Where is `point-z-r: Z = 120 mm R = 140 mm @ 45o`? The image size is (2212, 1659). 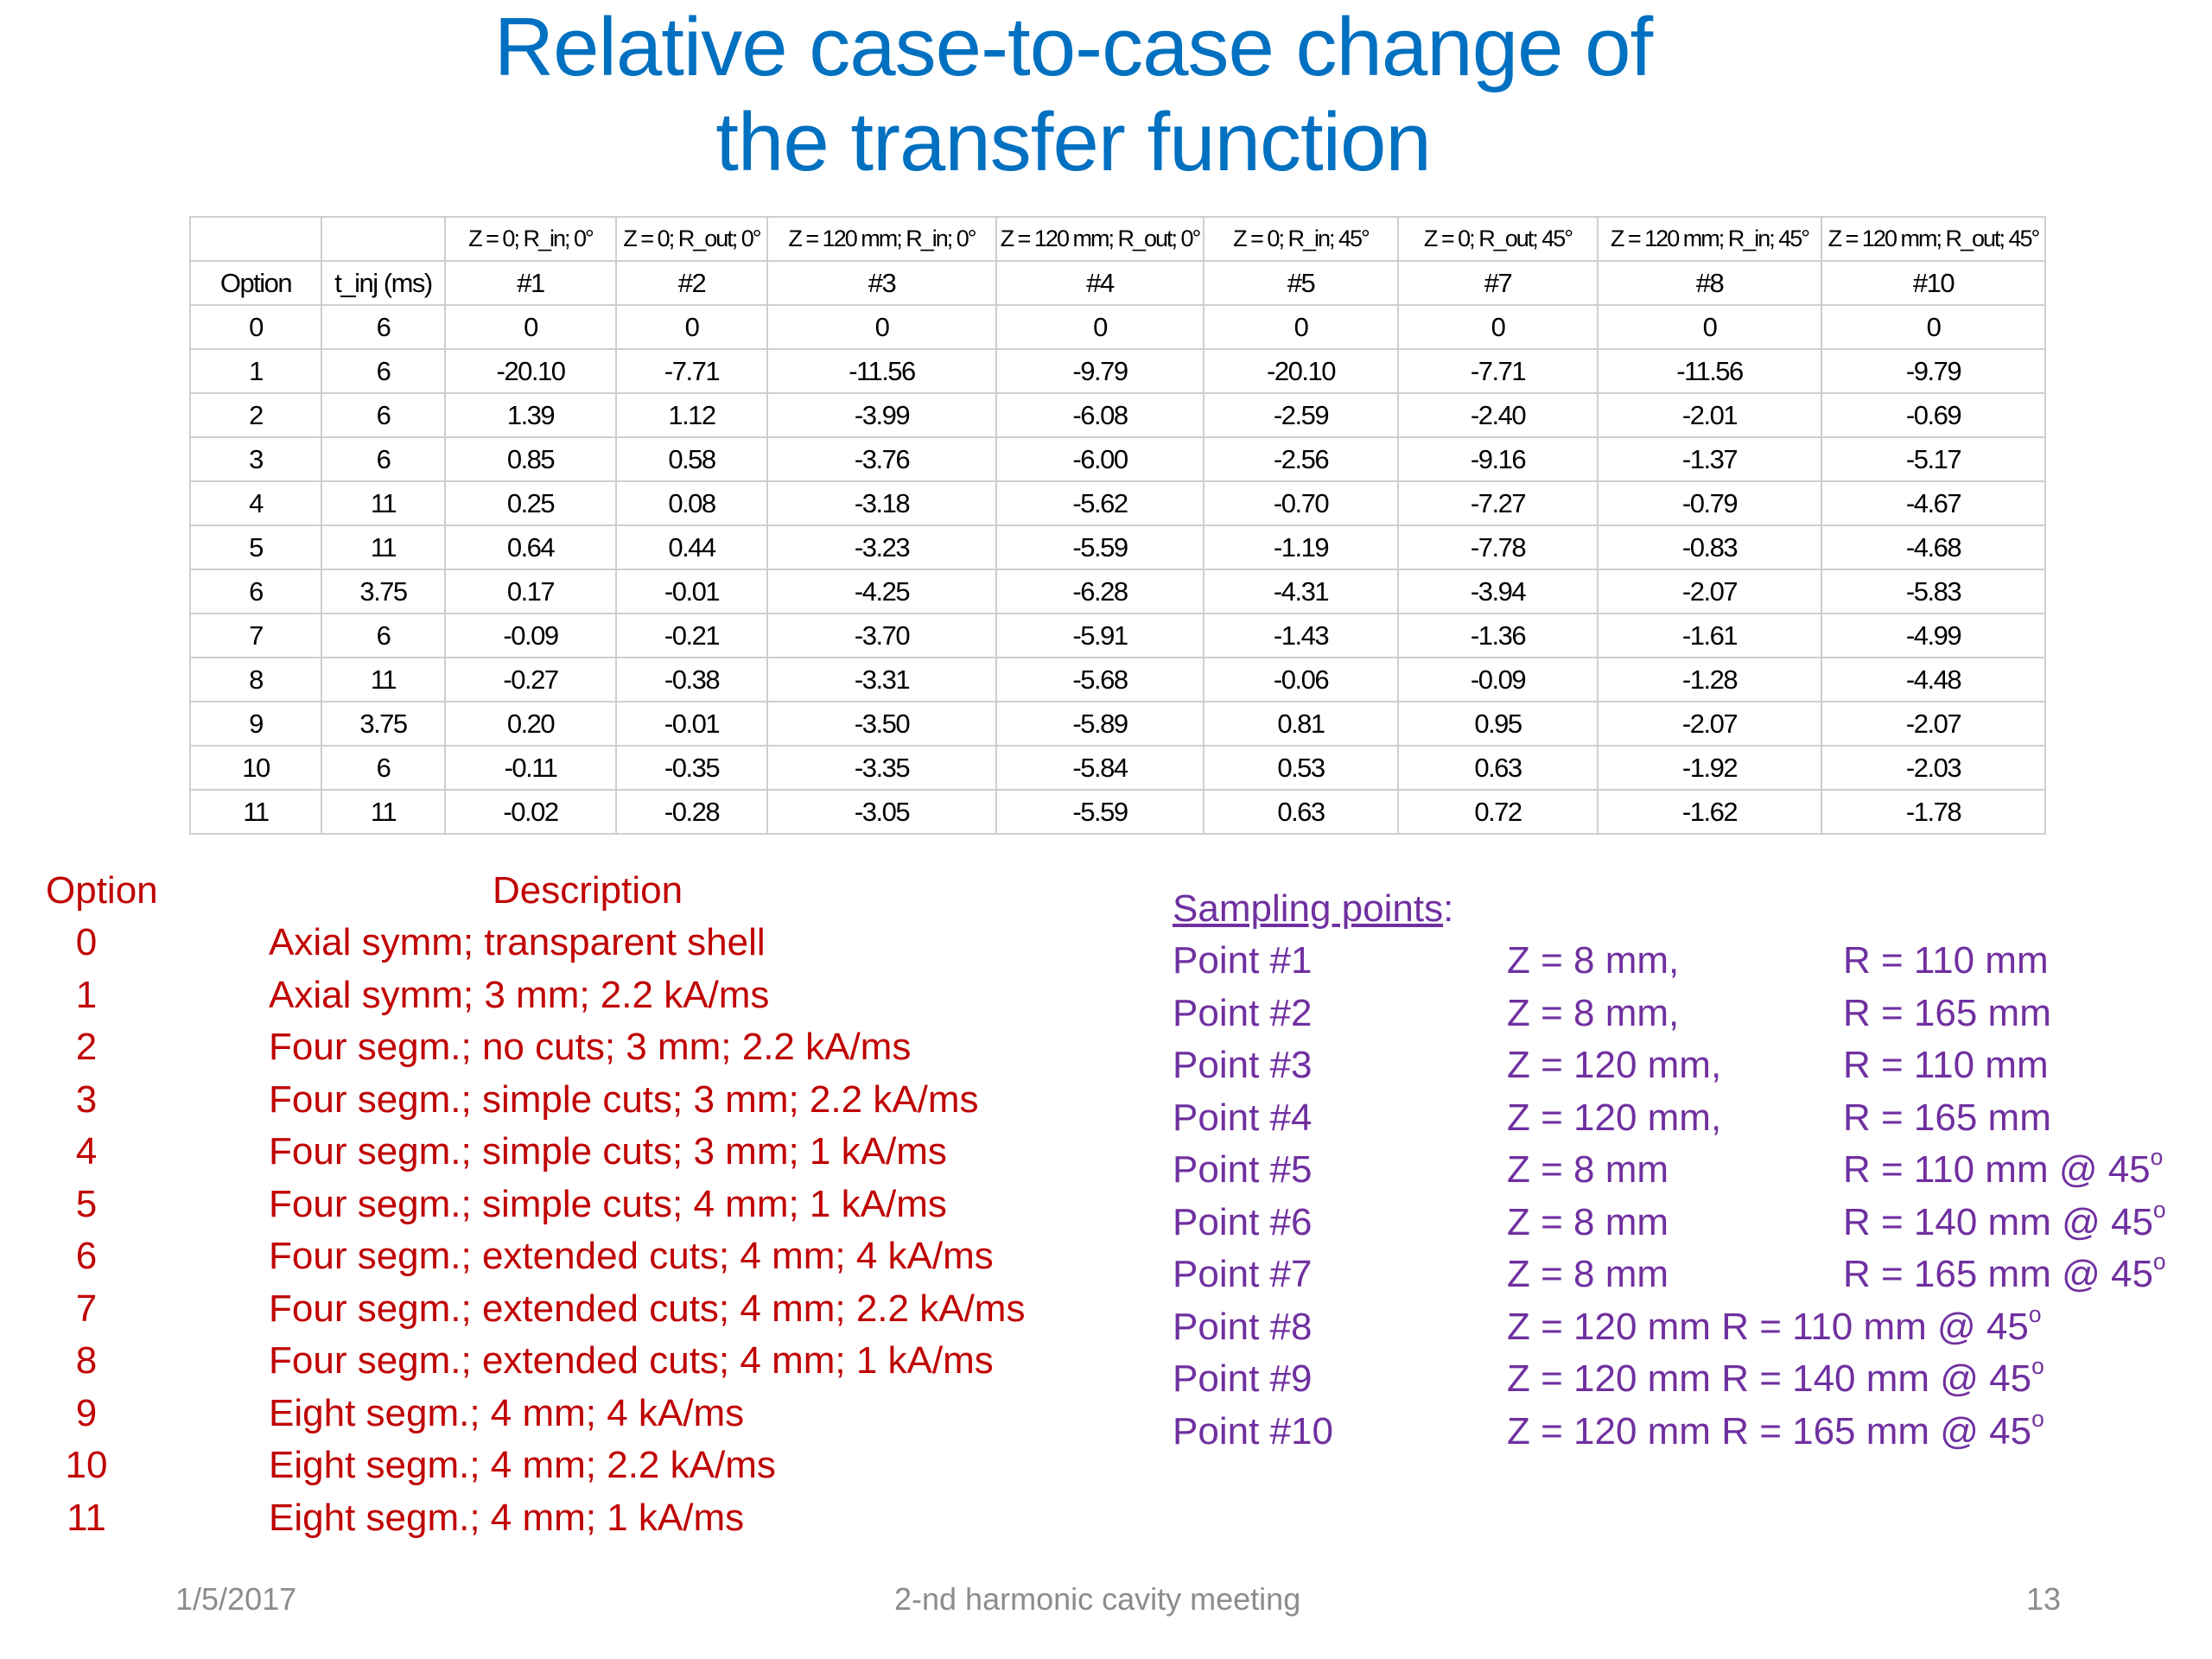 point-z-r: Z = 120 mm R = 140 mm @ 45o is located at coordinates (1775, 1378).